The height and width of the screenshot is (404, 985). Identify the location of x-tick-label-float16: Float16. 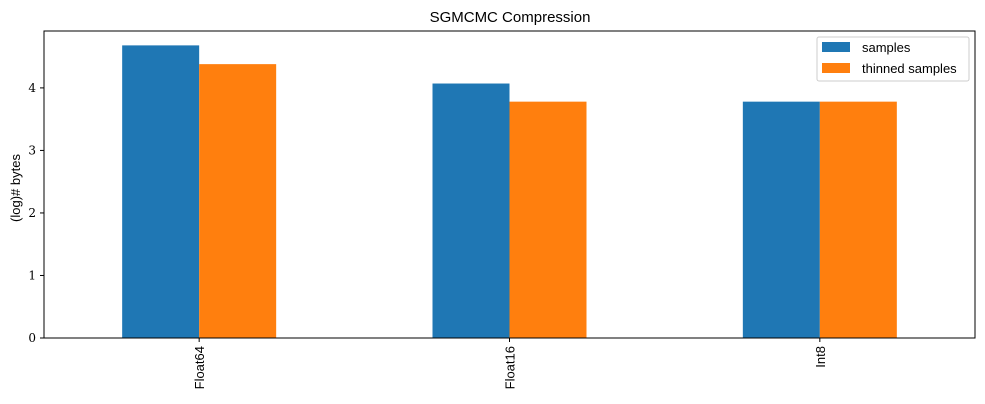
(510, 367).